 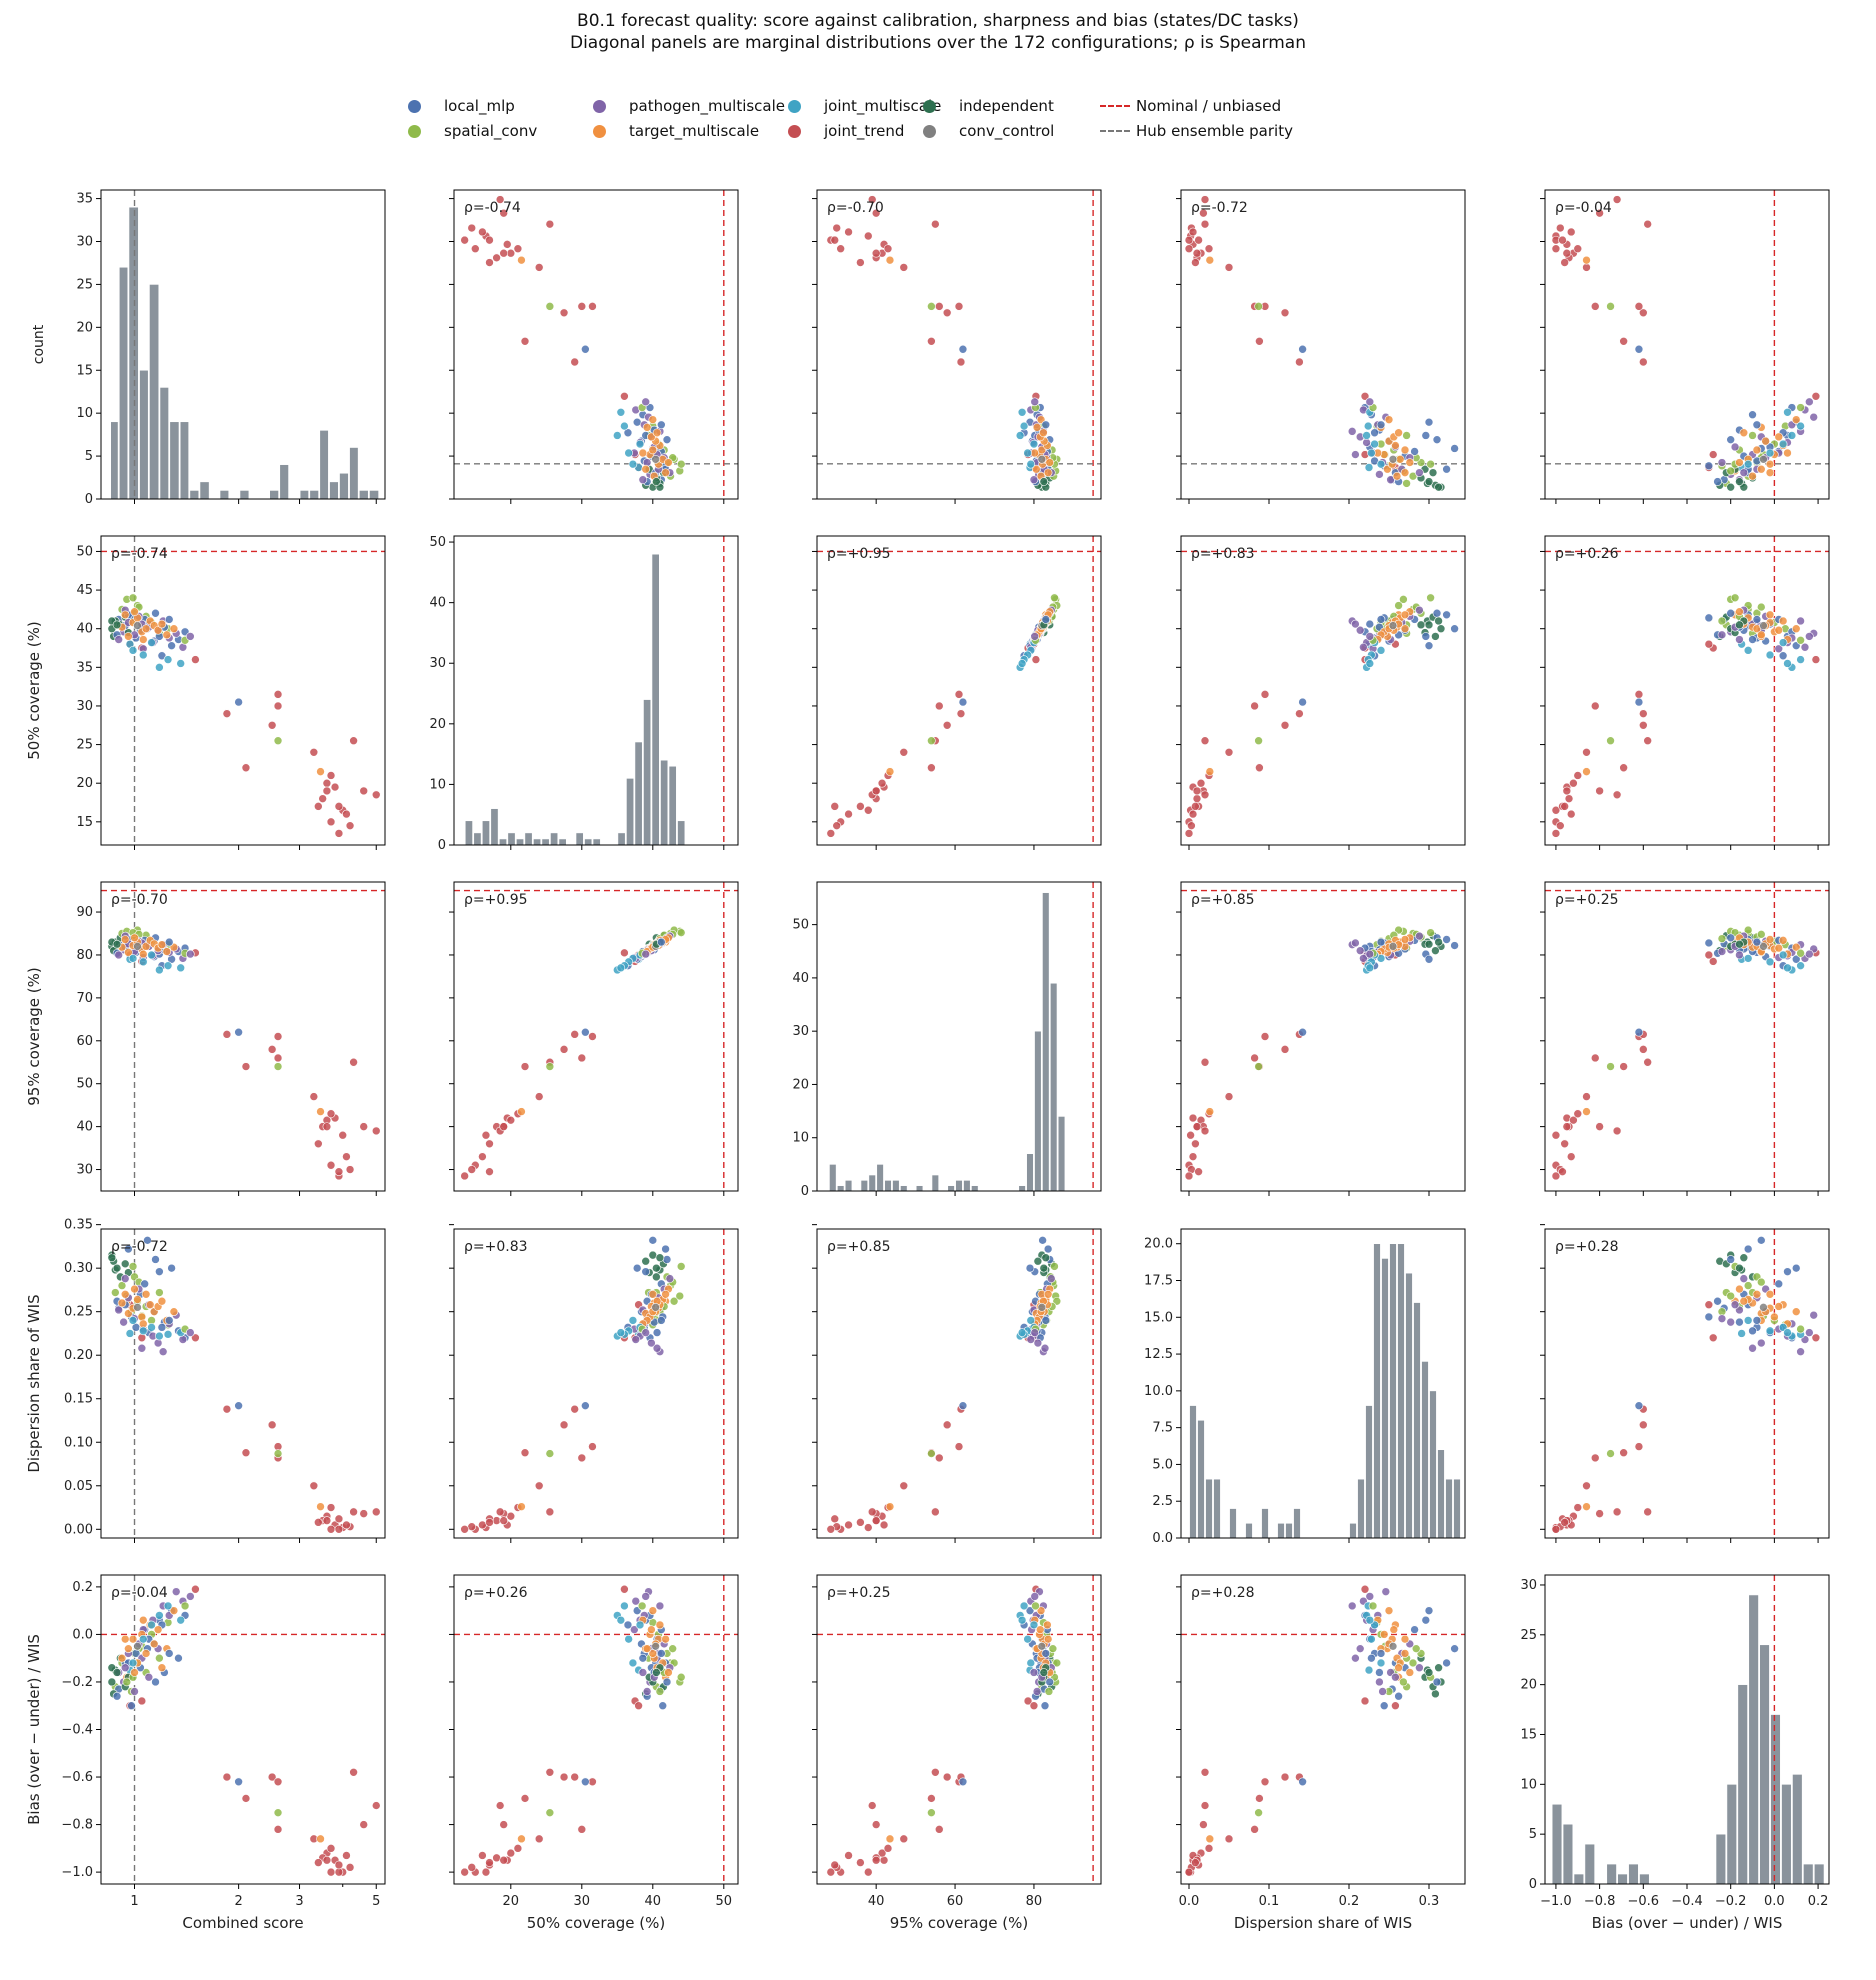 What do you see at coordinates (1321, 1038) in the screenshot?
I see `scatter-panel-cov95-disp: ρ=+0.85` at bounding box center [1321, 1038].